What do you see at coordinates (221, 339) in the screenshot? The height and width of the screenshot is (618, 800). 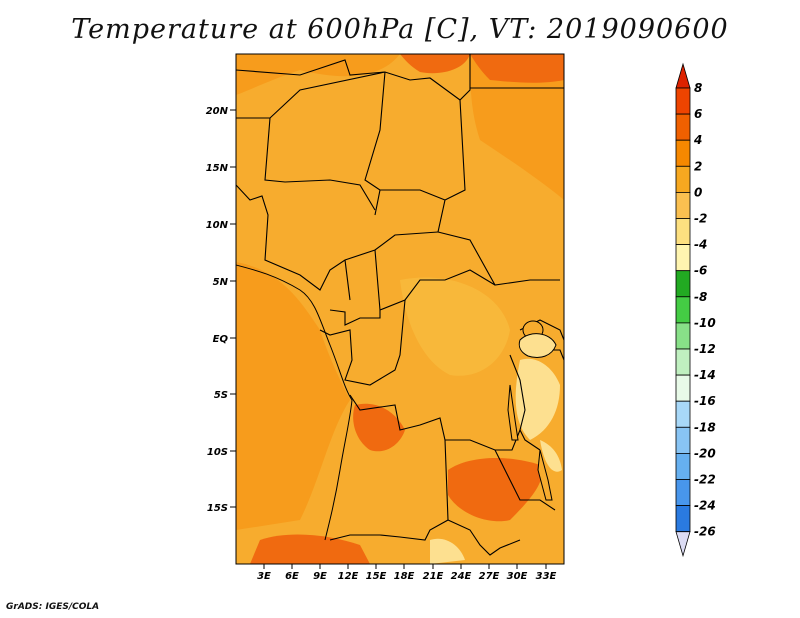 I see `lat-tick-label: EQ` at bounding box center [221, 339].